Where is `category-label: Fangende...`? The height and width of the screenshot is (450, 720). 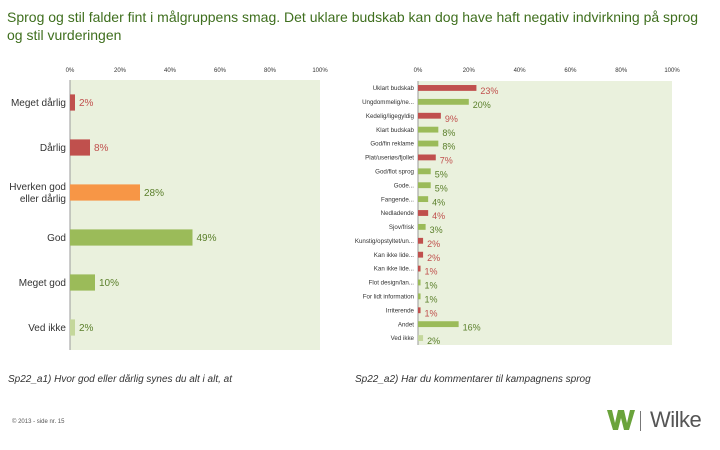
category-label: Fangende... is located at coordinates (397, 199).